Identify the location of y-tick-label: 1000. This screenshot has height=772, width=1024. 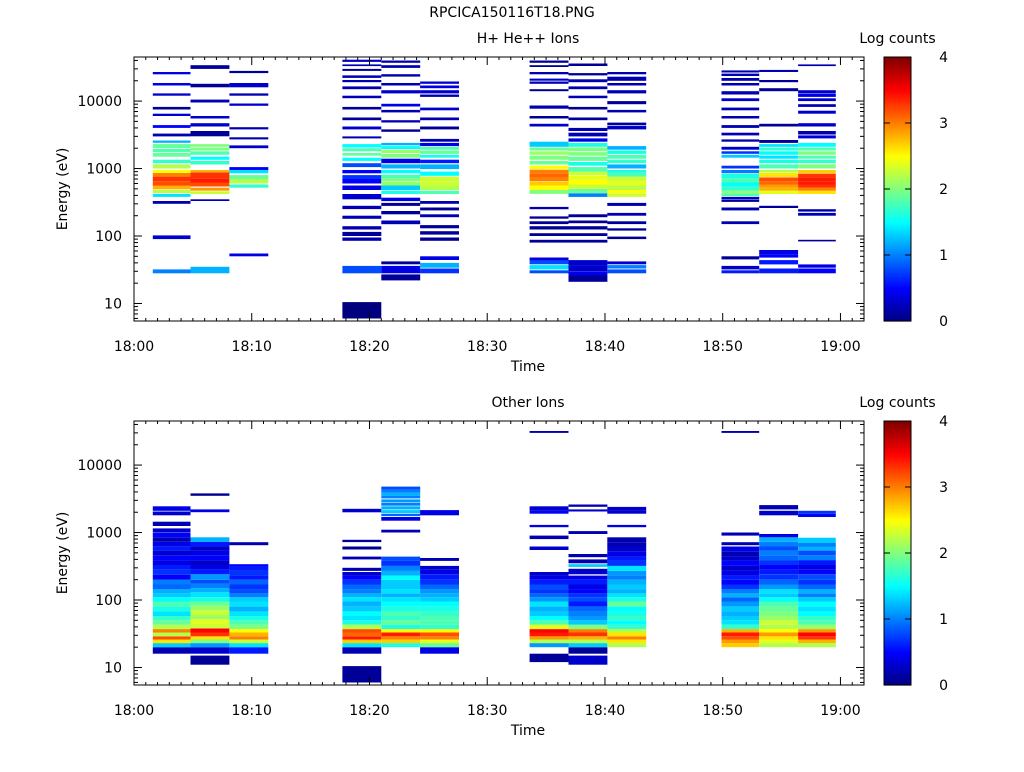
(104, 170).